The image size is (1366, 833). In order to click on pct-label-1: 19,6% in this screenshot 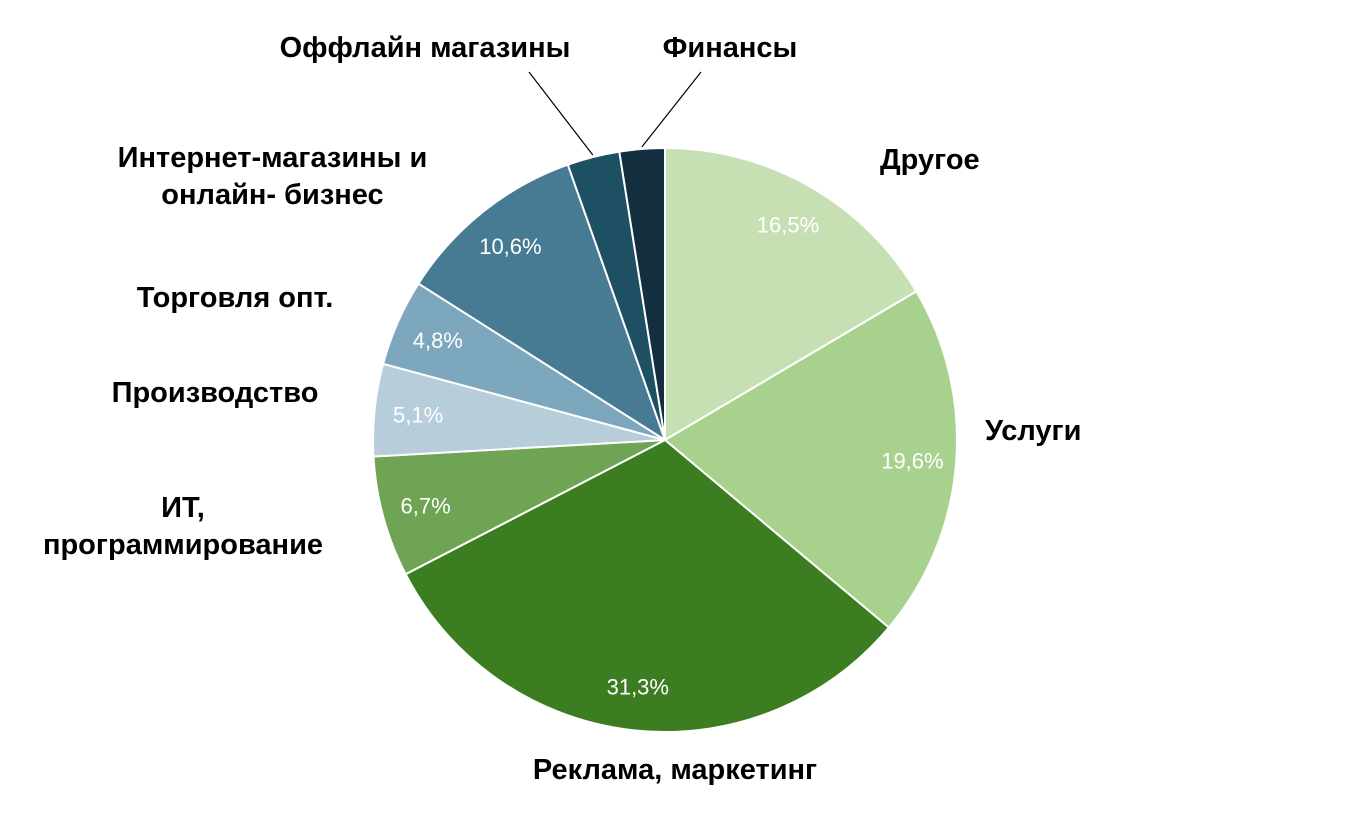, I will do `click(912, 460)`.